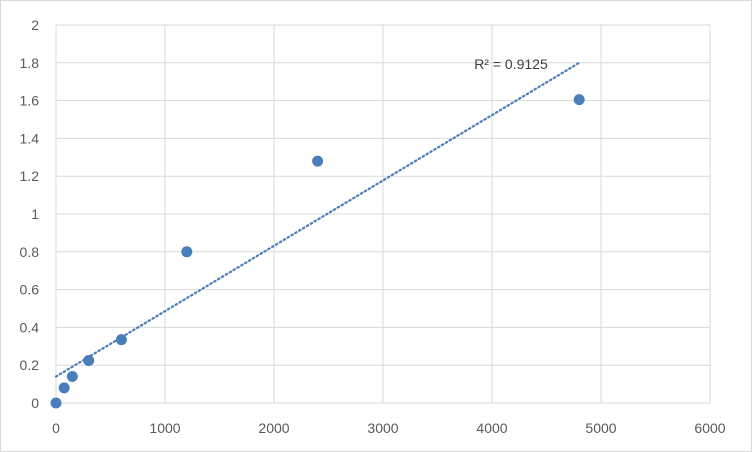 The image size is (752, 452). I want to click on y-tick-label: 1, so click(35, 214).